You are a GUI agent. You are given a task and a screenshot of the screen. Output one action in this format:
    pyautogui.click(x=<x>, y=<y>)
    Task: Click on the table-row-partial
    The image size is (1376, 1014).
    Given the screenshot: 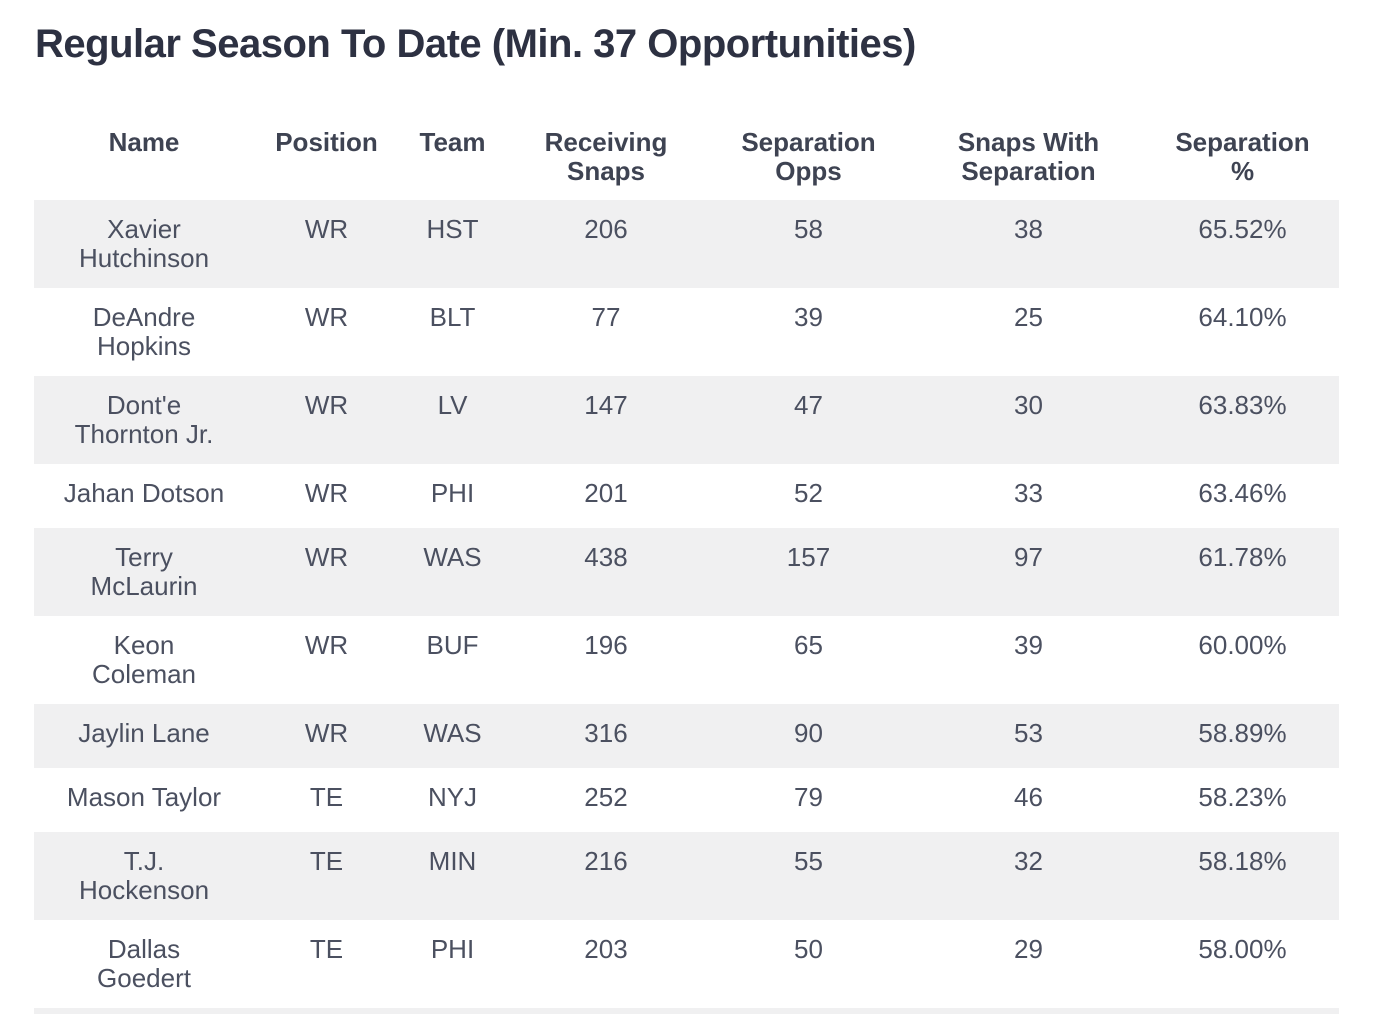 What is the action you would take?
    pyautogui.click(x=686, y=1011)
    